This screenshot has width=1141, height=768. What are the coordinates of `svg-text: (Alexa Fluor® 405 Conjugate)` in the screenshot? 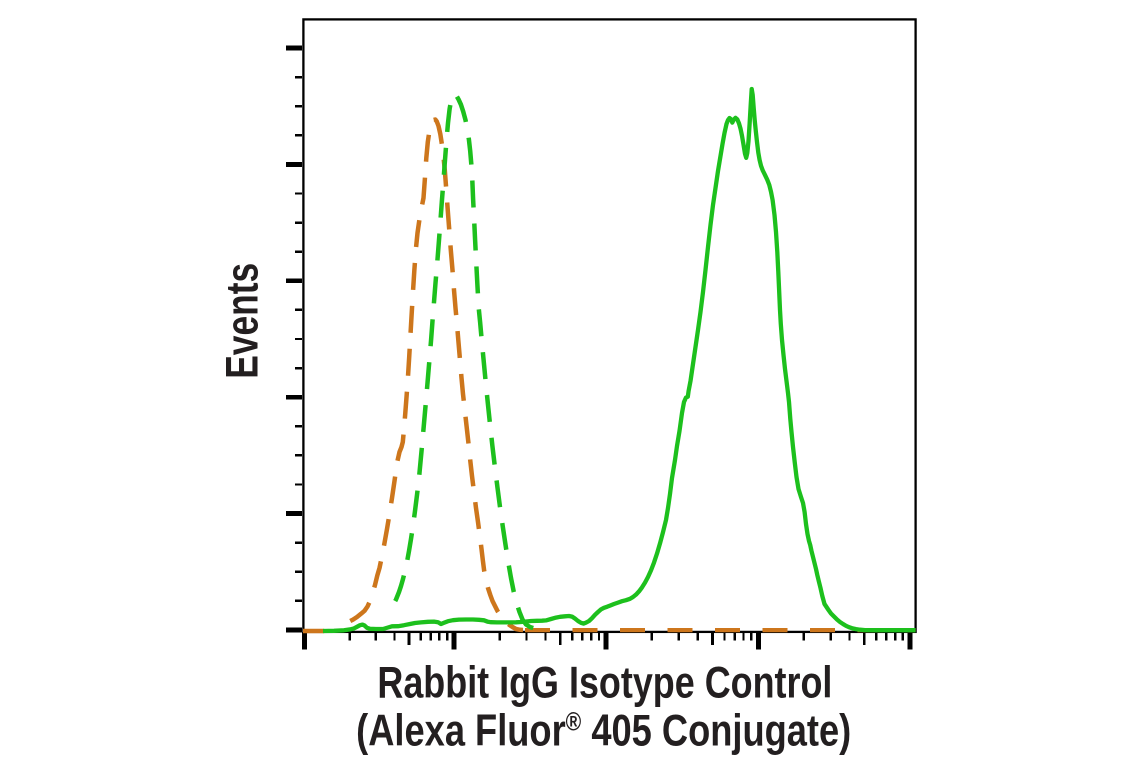 It's located at (603, 730).